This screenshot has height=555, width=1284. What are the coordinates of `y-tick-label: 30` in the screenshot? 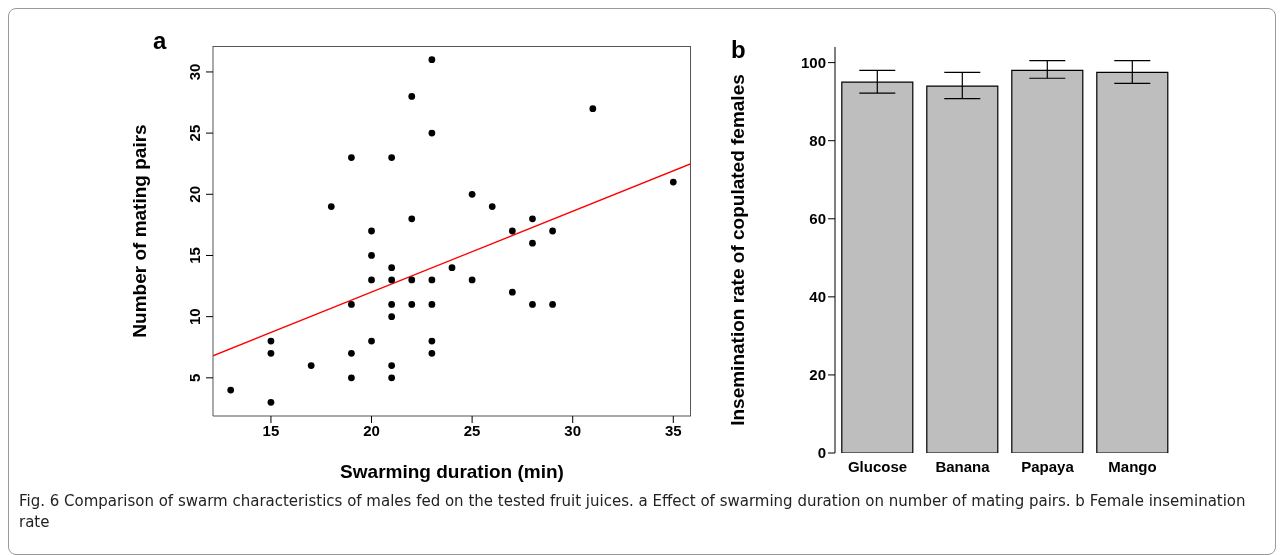 It's located at (194, 72).